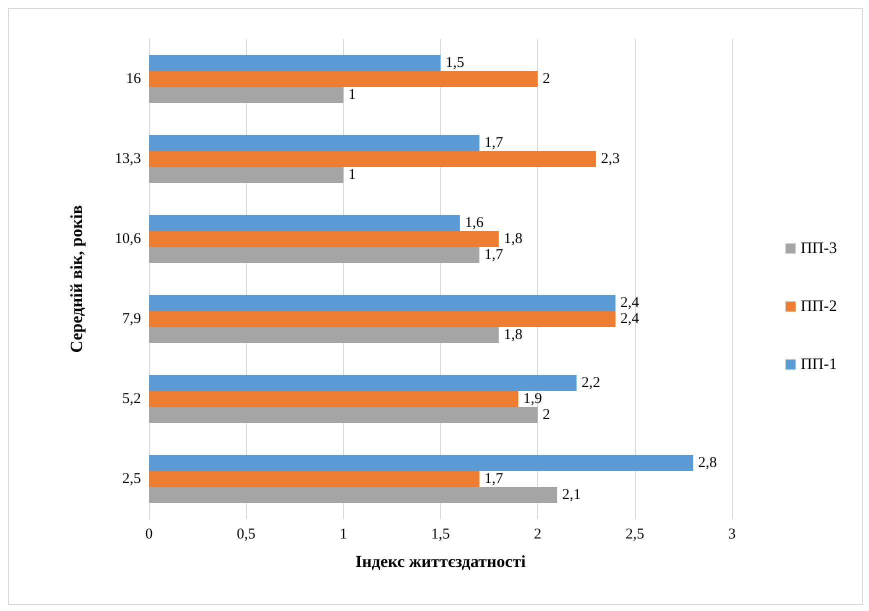 Image resolution: width=869 pixels, height=611 pixels. What do you see at coordinates (127, 159) in the screenshot?
I see `y-tick-label: 13,3` at bounding box center [127, 159].